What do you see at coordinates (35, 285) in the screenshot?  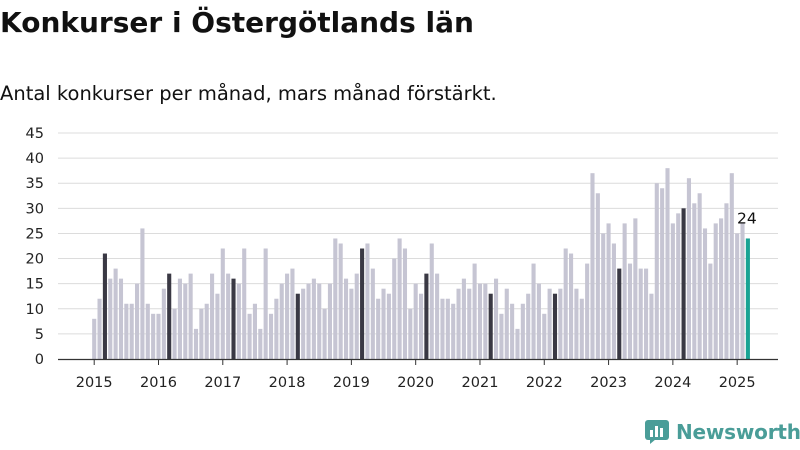 I see `y-tick-label: 15` at bounding box center [35, 285].